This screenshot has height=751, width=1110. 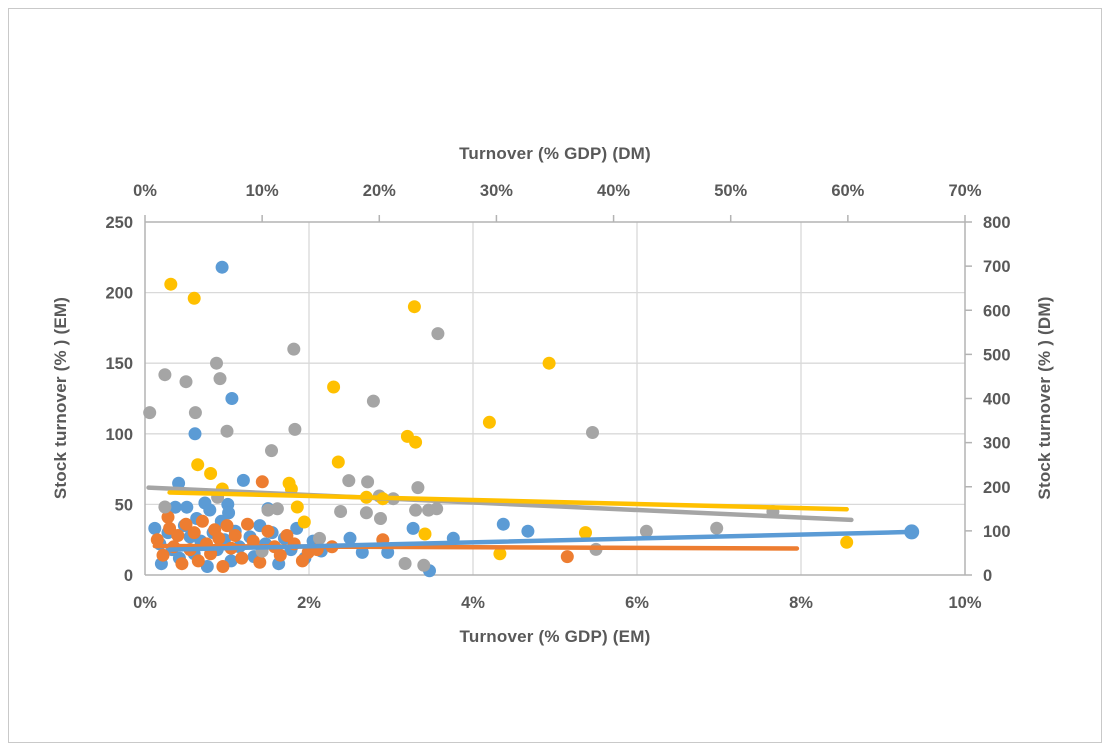 I want to click on left-axis-tick-label: 0, so click(x=128, y=576).